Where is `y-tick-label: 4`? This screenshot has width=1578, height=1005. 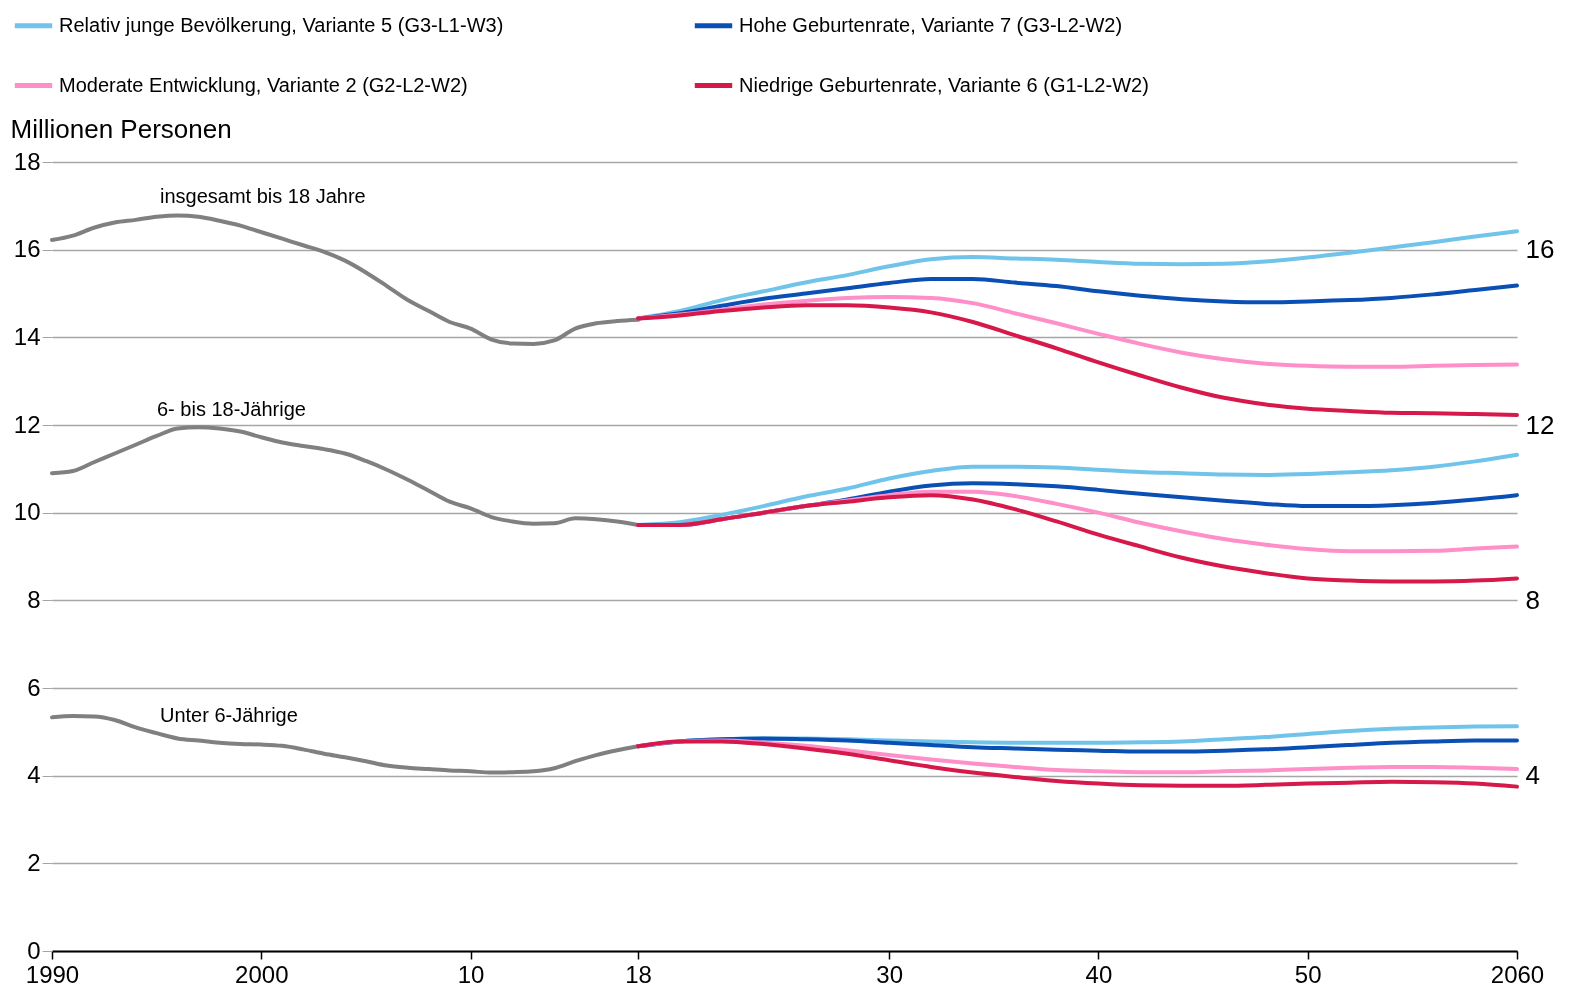
y-tick-label: 4 is located at coordinates (34, 775).